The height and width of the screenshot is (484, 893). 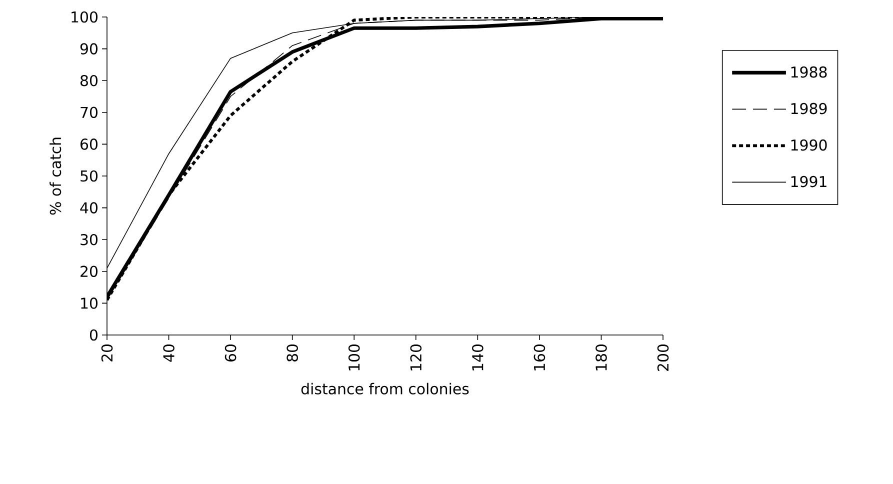 What do you see at coordinates (601, 357) in the screenshot?
I see `x-tick-label: 180` at bounding box center [601, 357].